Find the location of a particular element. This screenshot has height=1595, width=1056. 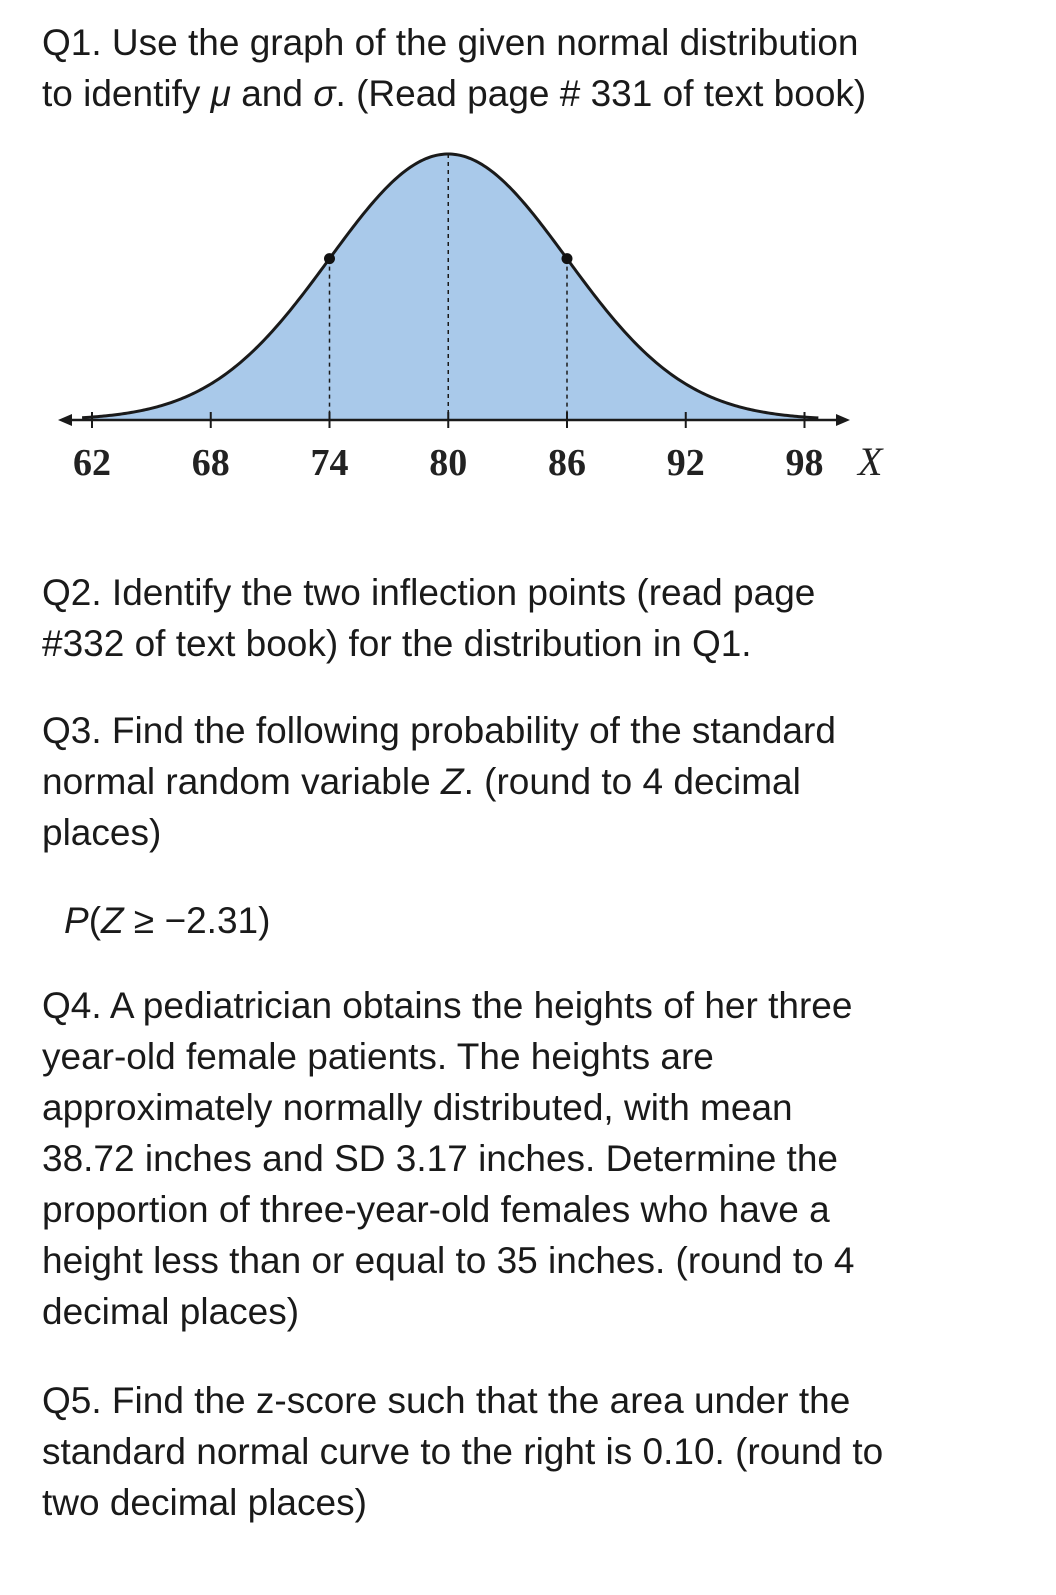

x-axis-left-arrow is located at coordinates (65, 420).